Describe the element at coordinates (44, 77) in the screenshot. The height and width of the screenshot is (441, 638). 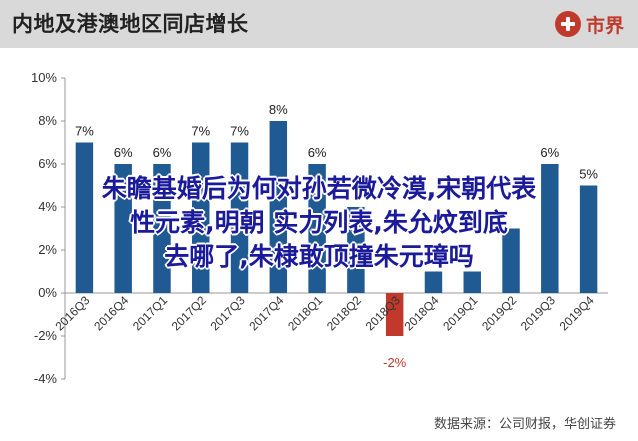
I see `y-tick-label: 10%` at that location.